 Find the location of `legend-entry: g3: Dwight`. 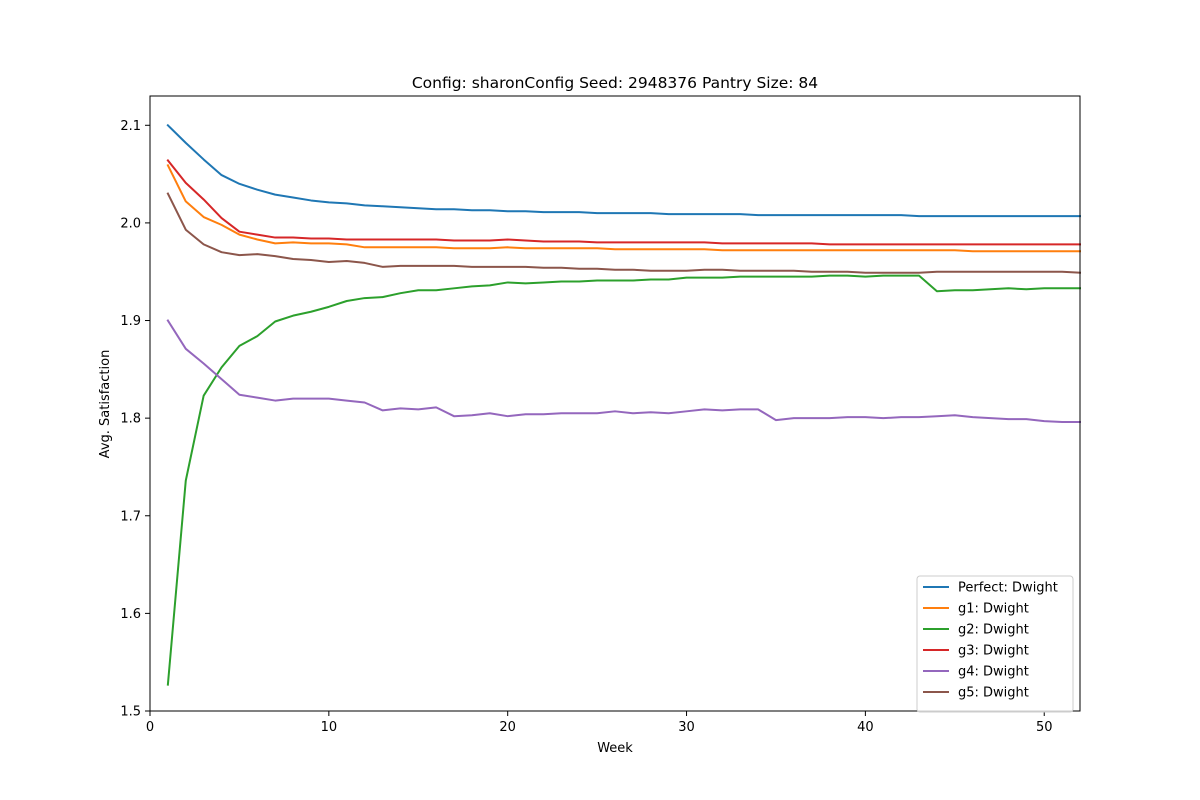

legend-entry: g3: Dwight is located at coordinates (993, 651).